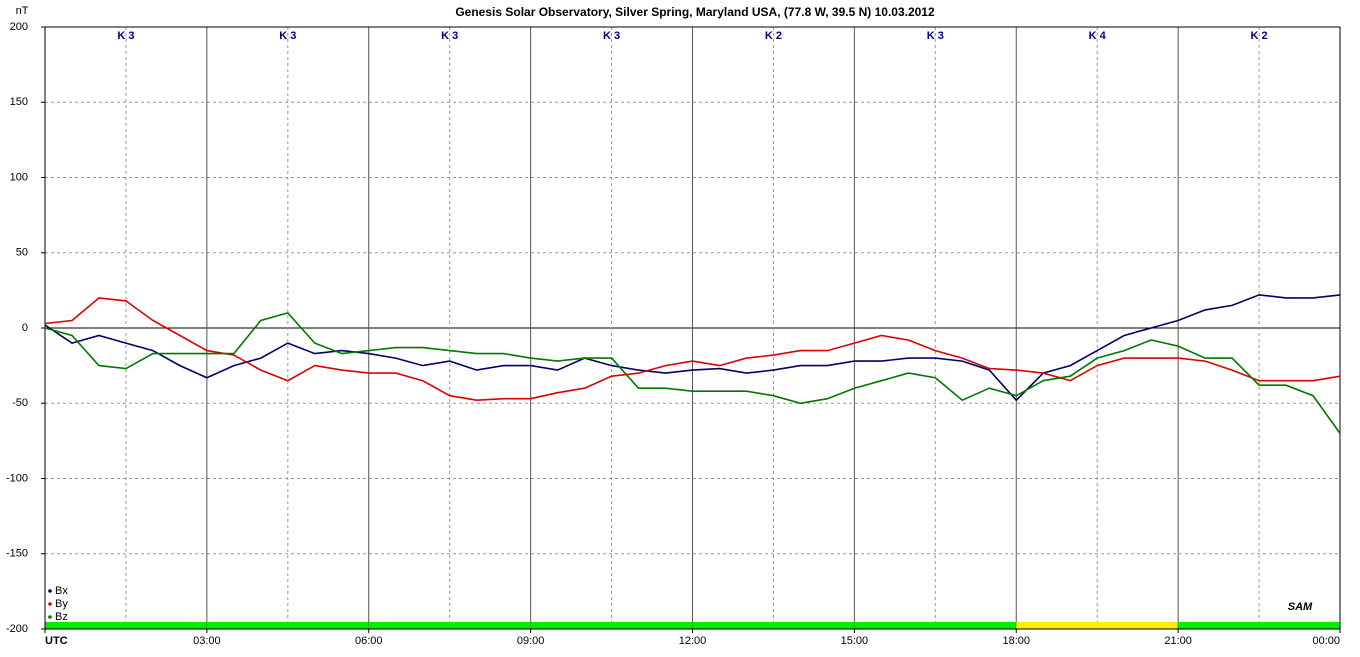 This screenshot has height=657, width=1360. Describe the element at coordinates (1326, 641) in the screenshot. I see `x-tick-label: 00:00` at that location.